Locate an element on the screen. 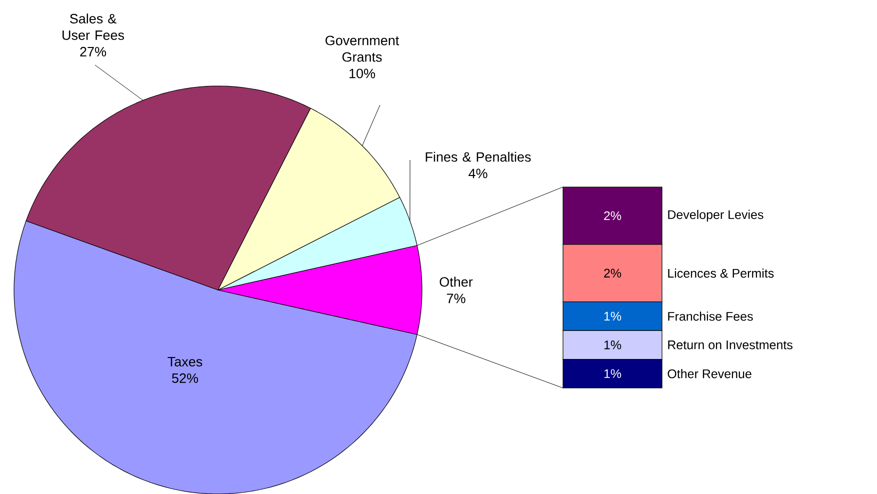 The height and width of the screenshot is (494, 877). data-label: 27% is located at coordinates (93, 51).